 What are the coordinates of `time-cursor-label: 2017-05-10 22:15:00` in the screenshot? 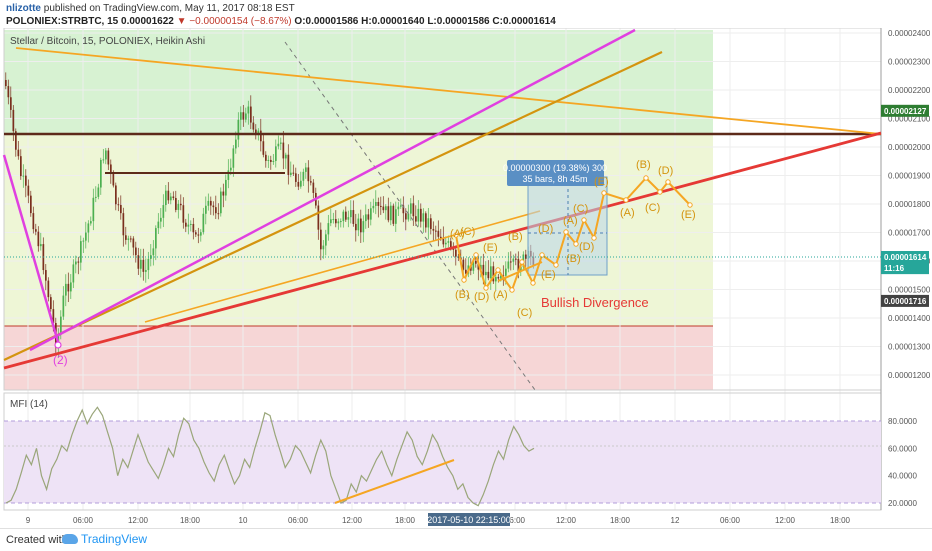 It's located at (469, 520).